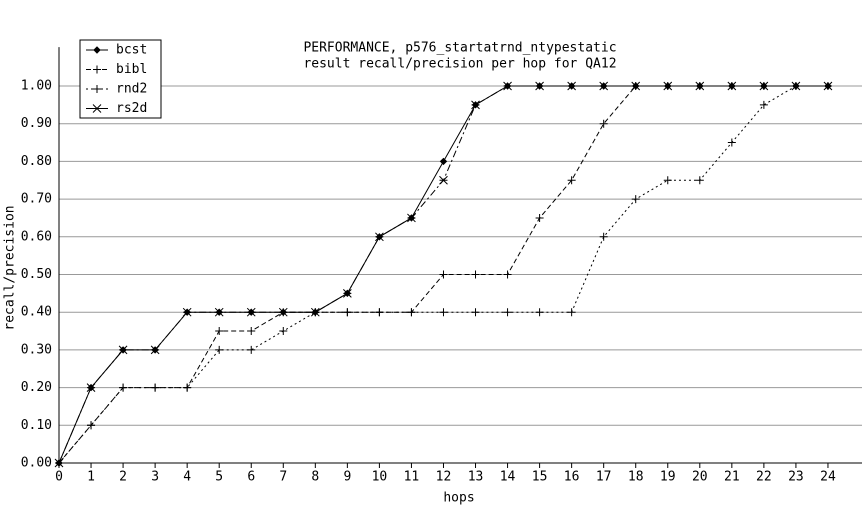 This screenshot has height=520, width=862. I want to click on y-tick-label: 0.00, so click(36, 463).